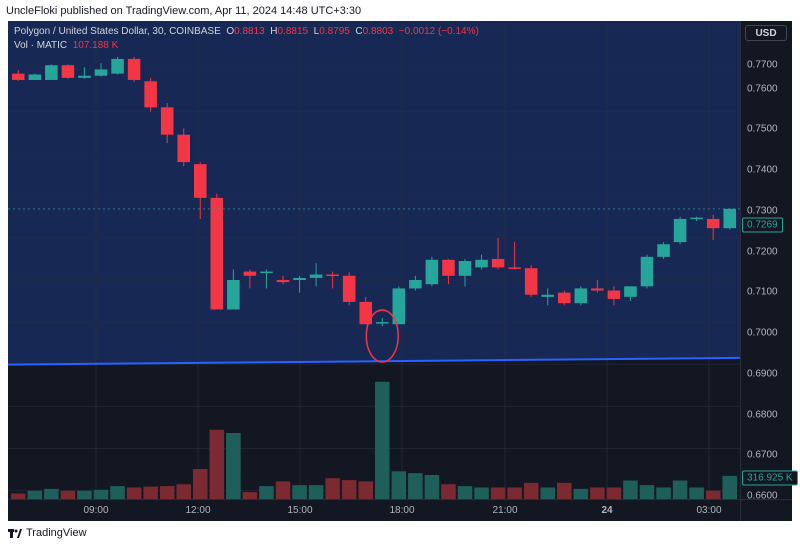 The image size is (800, 548). What do you see at coordinates (41, 45) in the screenshot?
I see `legend-volume-label: Vol · MATIC` at bounding box center [41, 45].